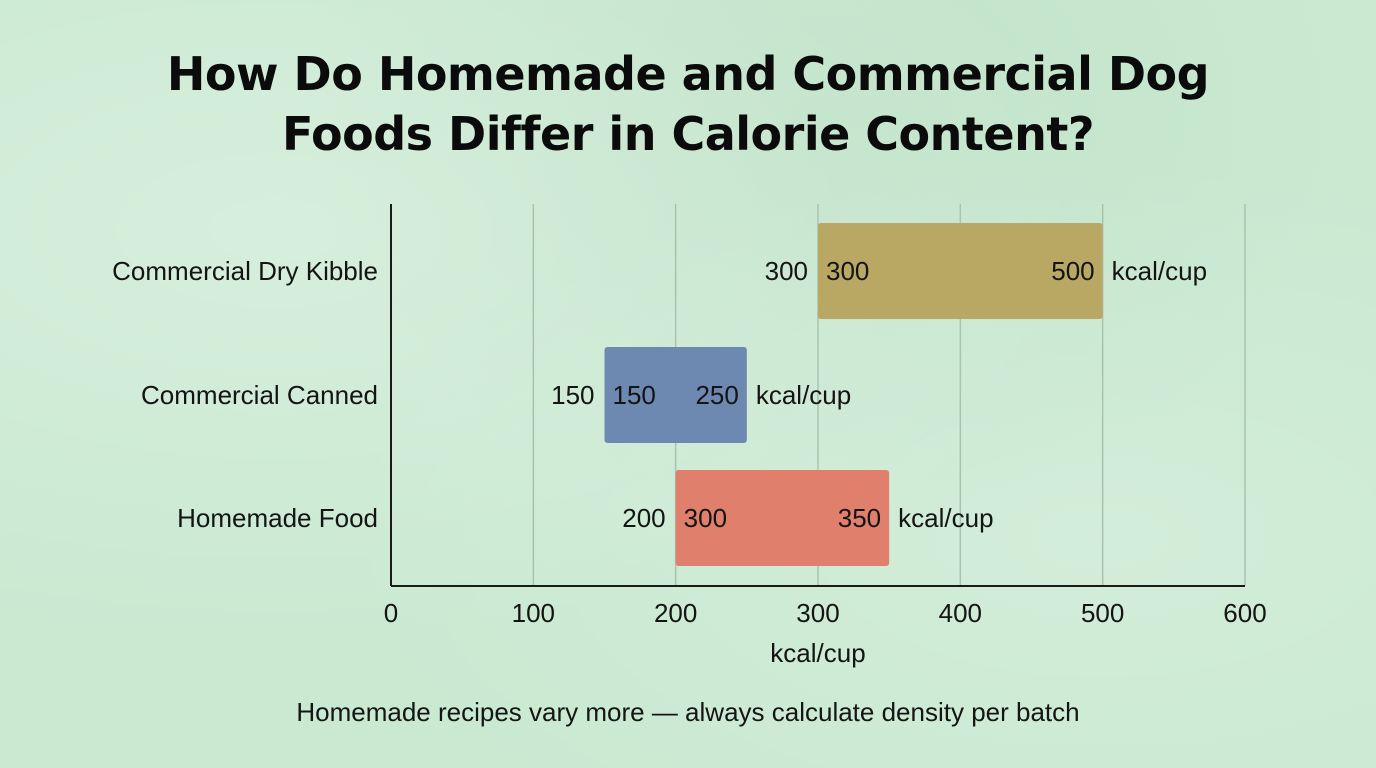 The image size is (1376, 768). Describe the element at coordinates (391, 613) in the screenshot. I see `x-tick-label-0: 0` at that location.